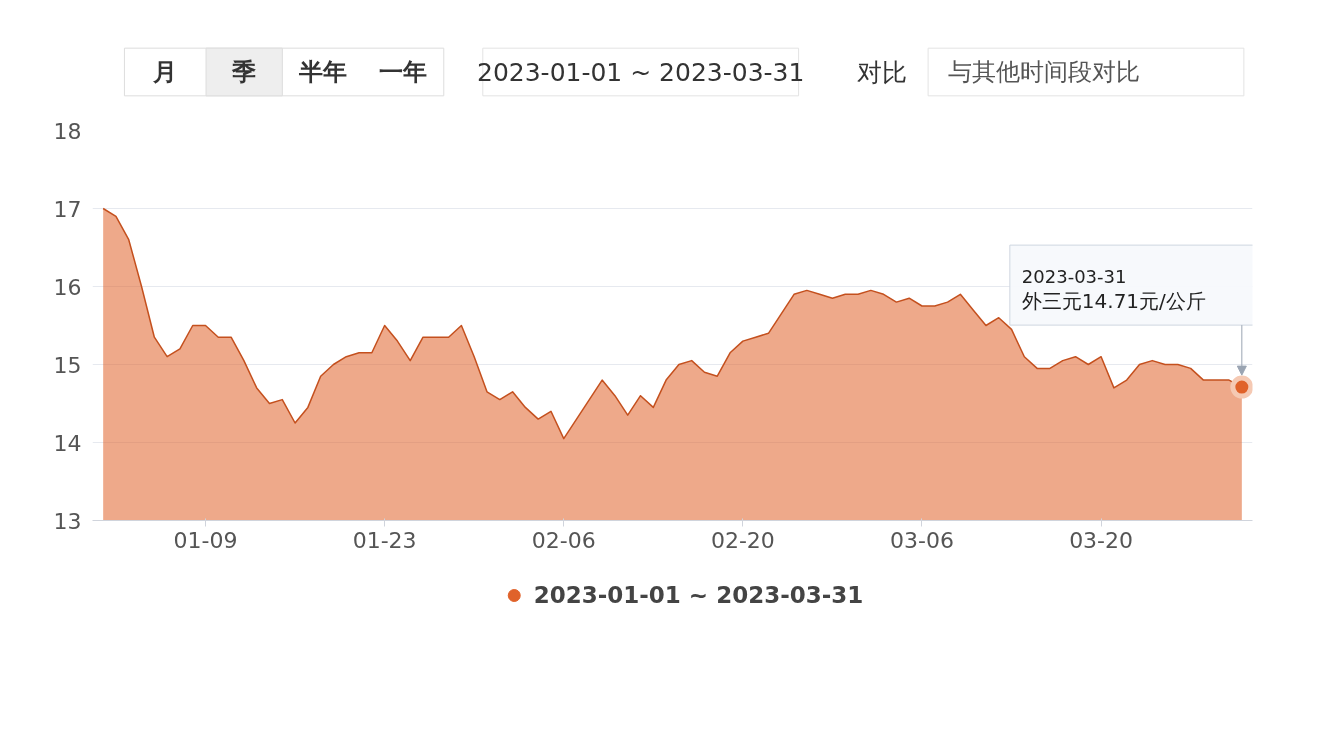  I want to click on text: 与其他时间段对比, so click(1043, 72).